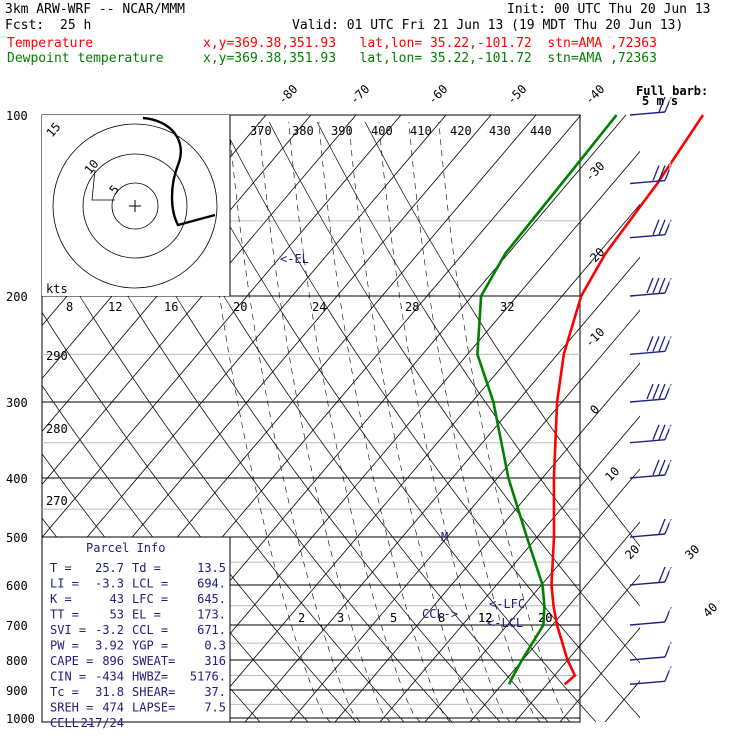 Image resolution: width=740 pixels, height=740 pixels. Describe the element at coordinates (319, 307) in the screenshot. I see `mixing-ratio-label: 24` at that location.